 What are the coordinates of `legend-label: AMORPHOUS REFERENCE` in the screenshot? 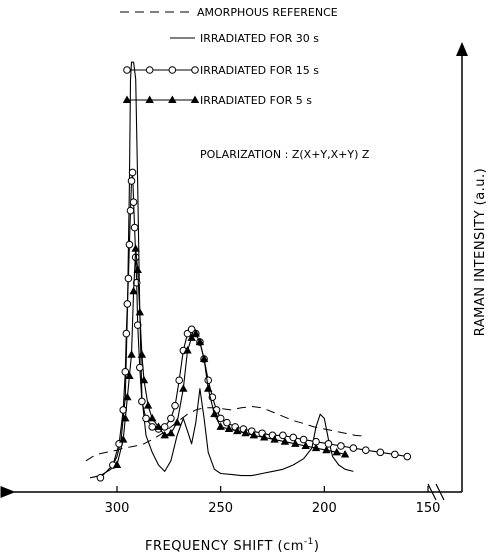 It's located at (267, 12).